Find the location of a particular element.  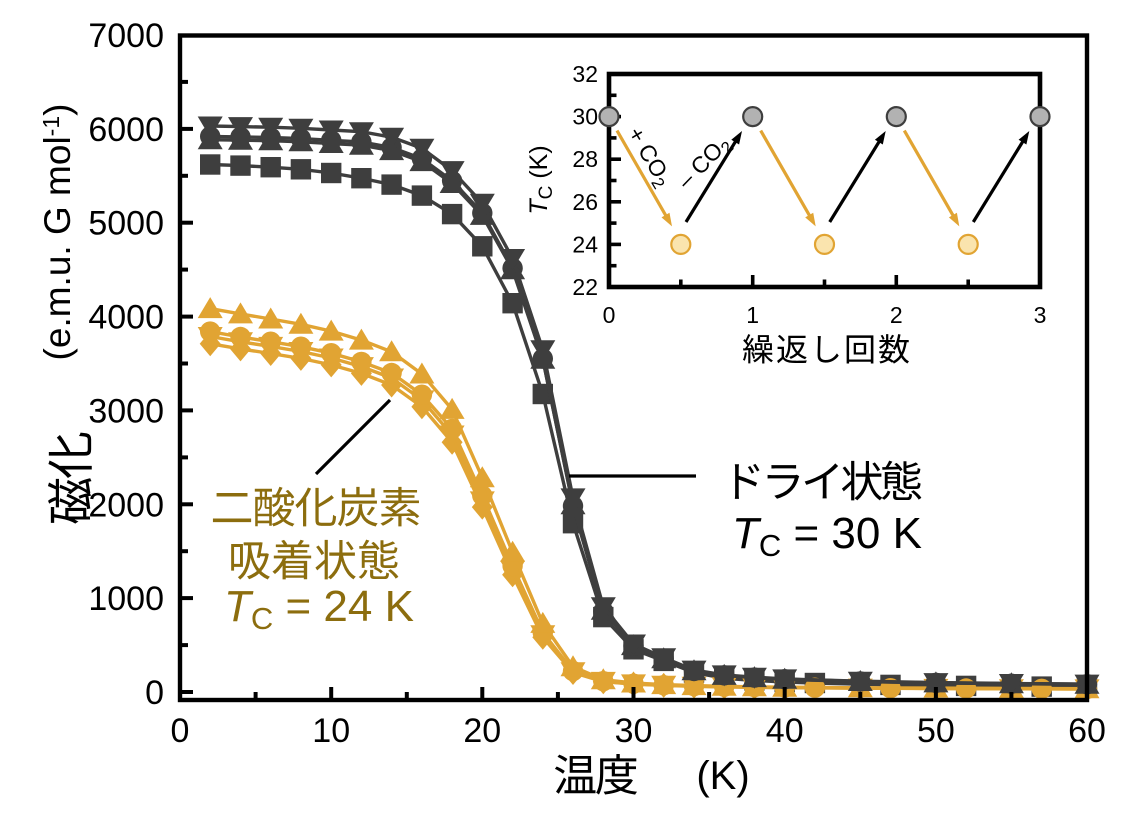

svg-text: 40 is located at coordinates (785, 731).